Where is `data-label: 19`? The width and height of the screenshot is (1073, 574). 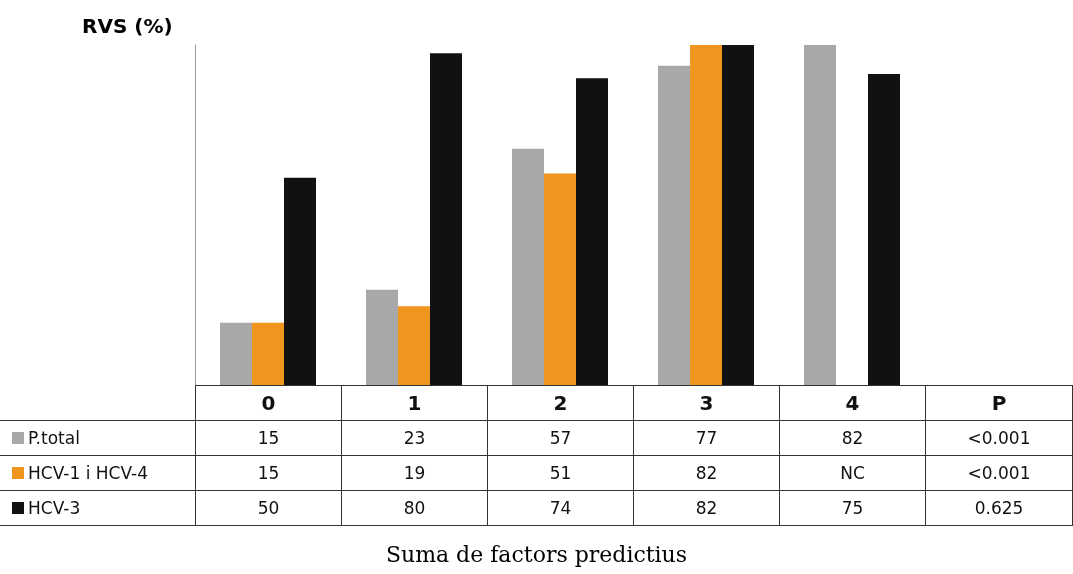 data-label: 19 is located at coordinates (414, 473).